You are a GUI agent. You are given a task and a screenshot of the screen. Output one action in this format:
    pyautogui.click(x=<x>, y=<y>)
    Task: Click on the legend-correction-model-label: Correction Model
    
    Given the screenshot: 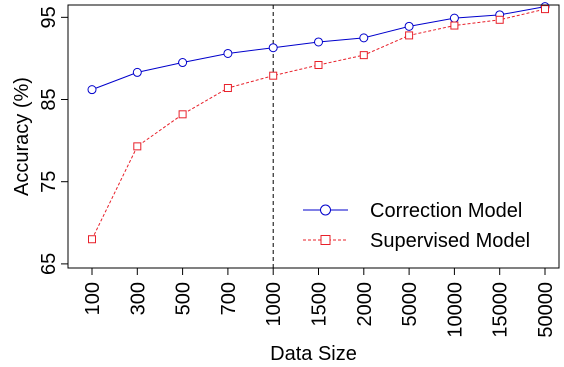 What is the action you would take?
    pyautogui.click(x=446, y=211)
    